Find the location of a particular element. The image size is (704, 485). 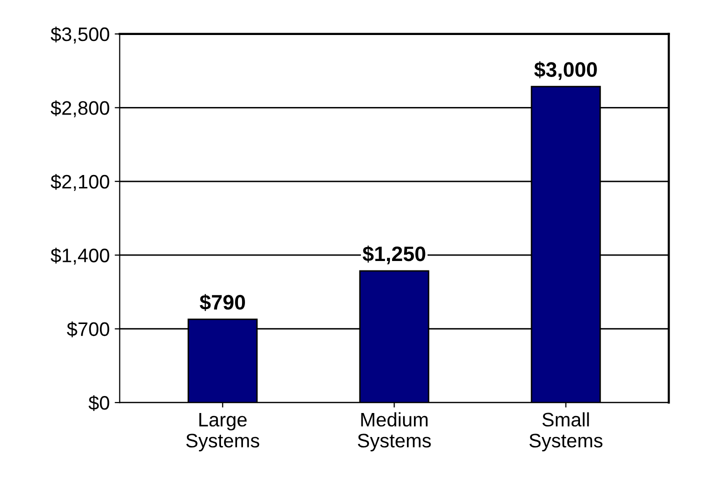

data-label: $1,250 is located at coordinates (394, 255).